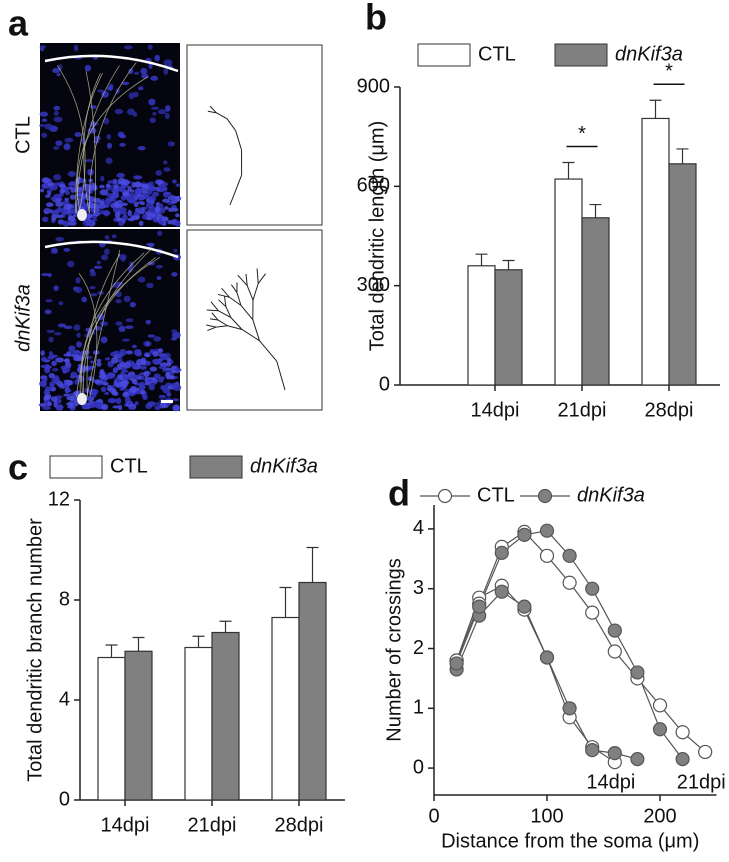 This screenshot has width=729, height=862. What do you see at coordinates (82, 215) in the screenshot?
I see `soma` at bounding box center [82, 215].